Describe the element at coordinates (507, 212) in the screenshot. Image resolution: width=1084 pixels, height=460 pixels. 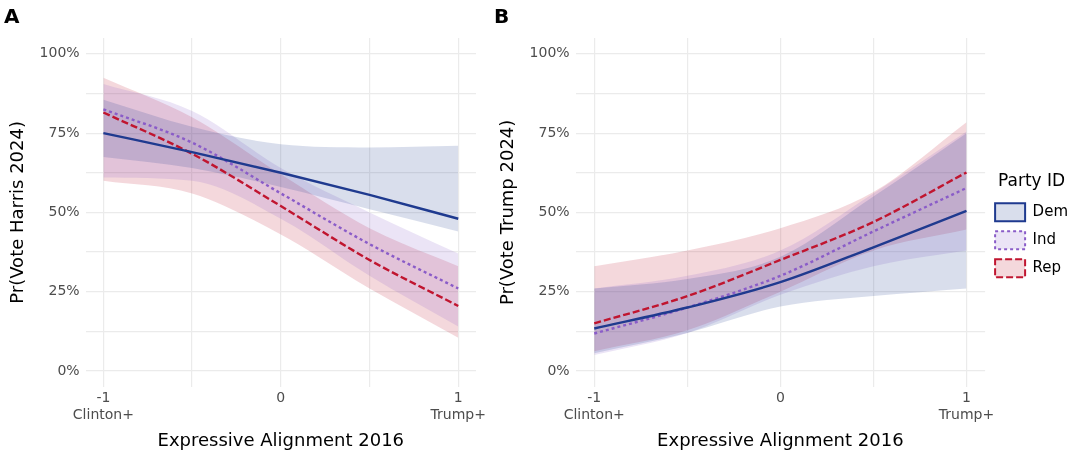
I see `y-axis-title: Pr(Vote Trump 2024)` at that location.